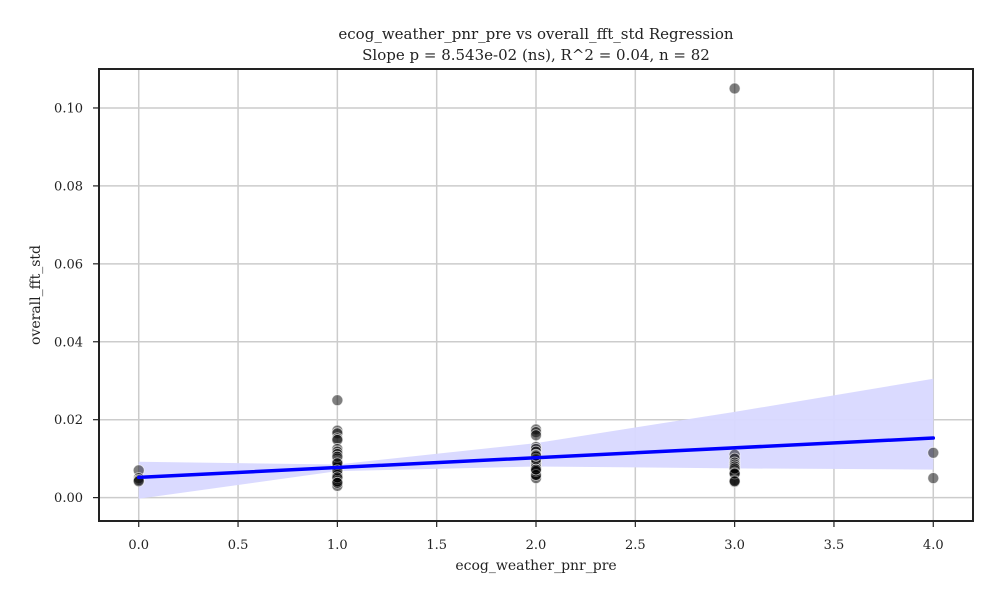 The image size is (1000, 600). Describe the element at coordinates (436, 545) in the screenshot. I see `x-tick-label: 1.5` at that location.